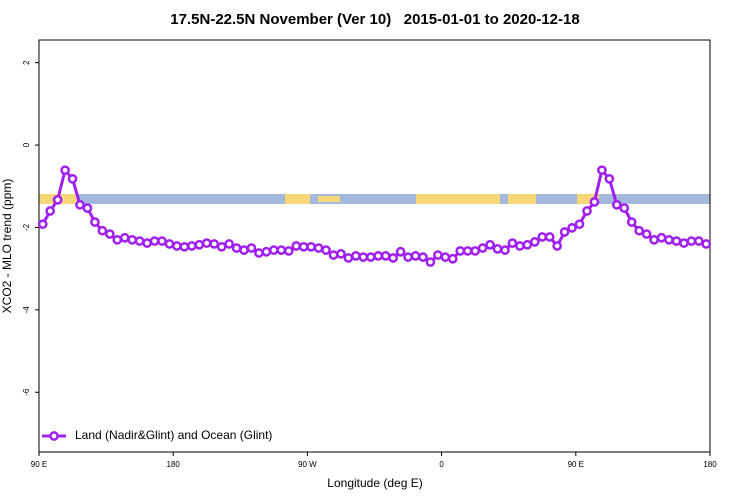 This screenshot has height=500, width=750. Describe the element at coordinates (26, 227) in the screenshot. I see `y-tick-label: -2` at that location.